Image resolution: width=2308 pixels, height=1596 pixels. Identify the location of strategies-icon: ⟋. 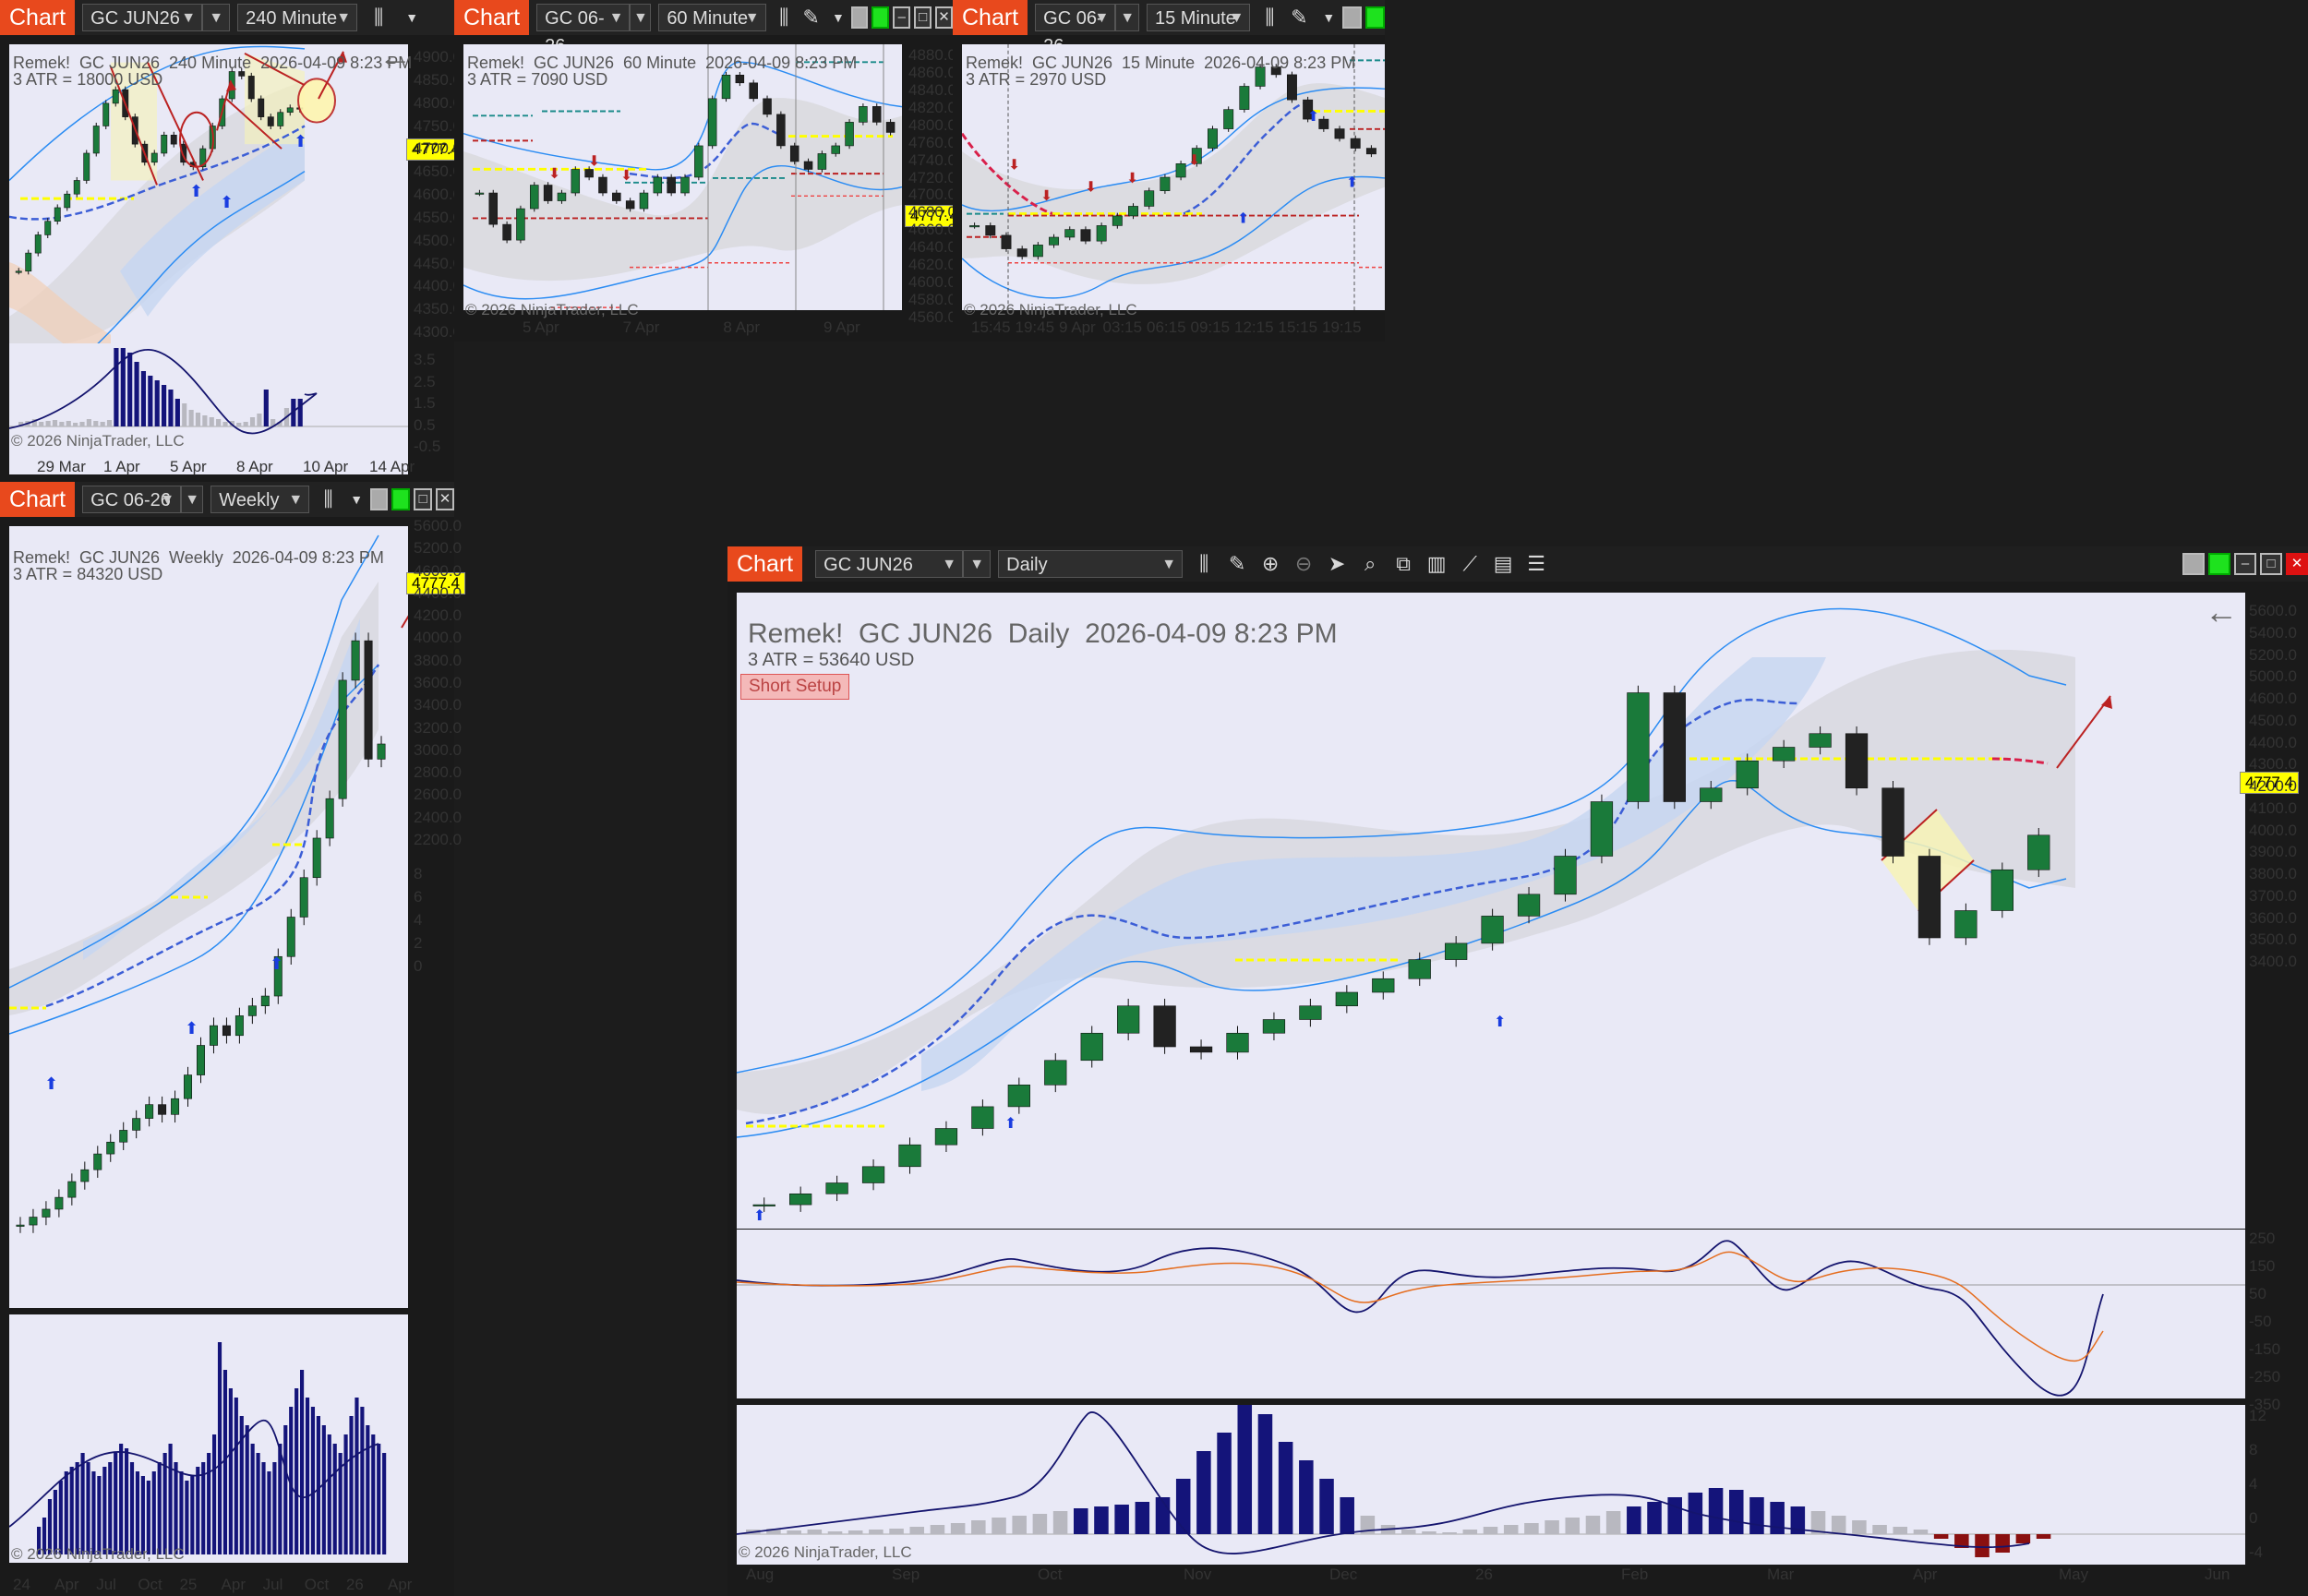
(1469, 563).